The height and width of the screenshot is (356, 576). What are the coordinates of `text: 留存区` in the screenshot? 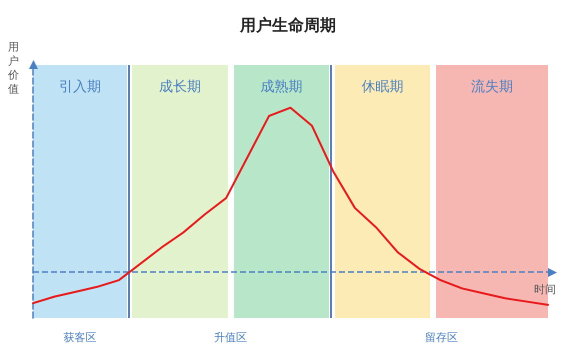 It's located at (441, 337).